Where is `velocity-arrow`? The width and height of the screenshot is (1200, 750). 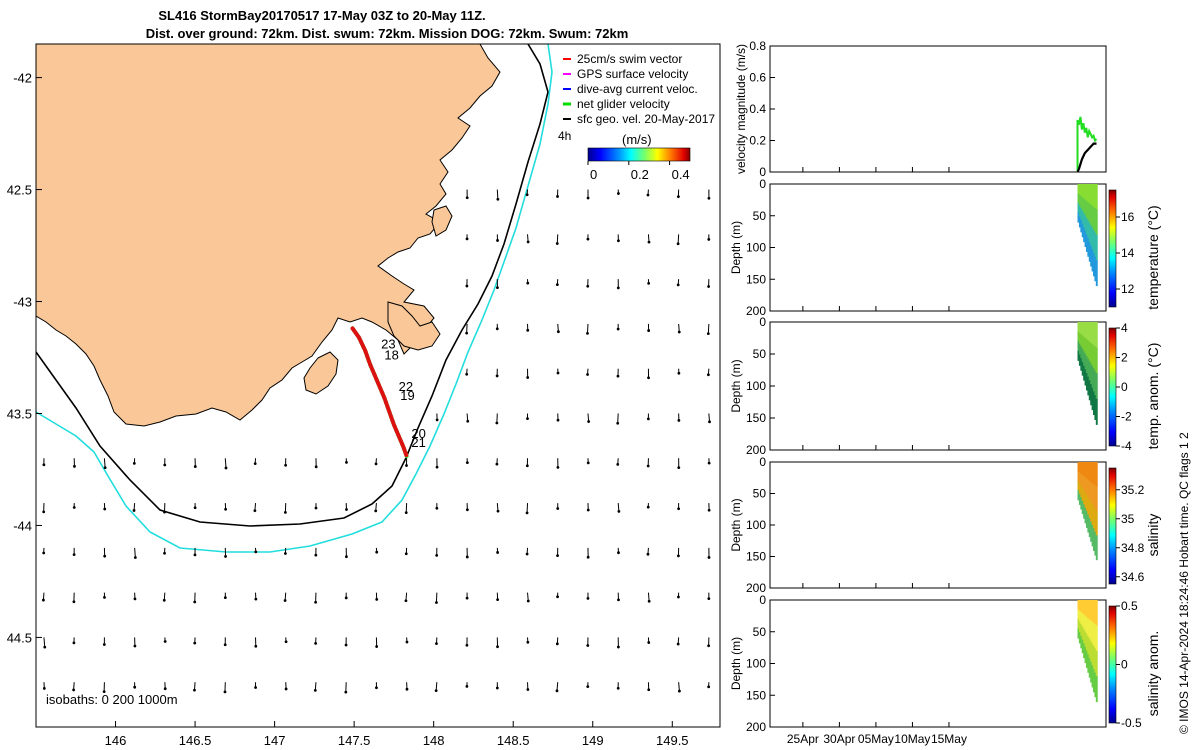 velocity-arrow is located at coordinates (679, 687).